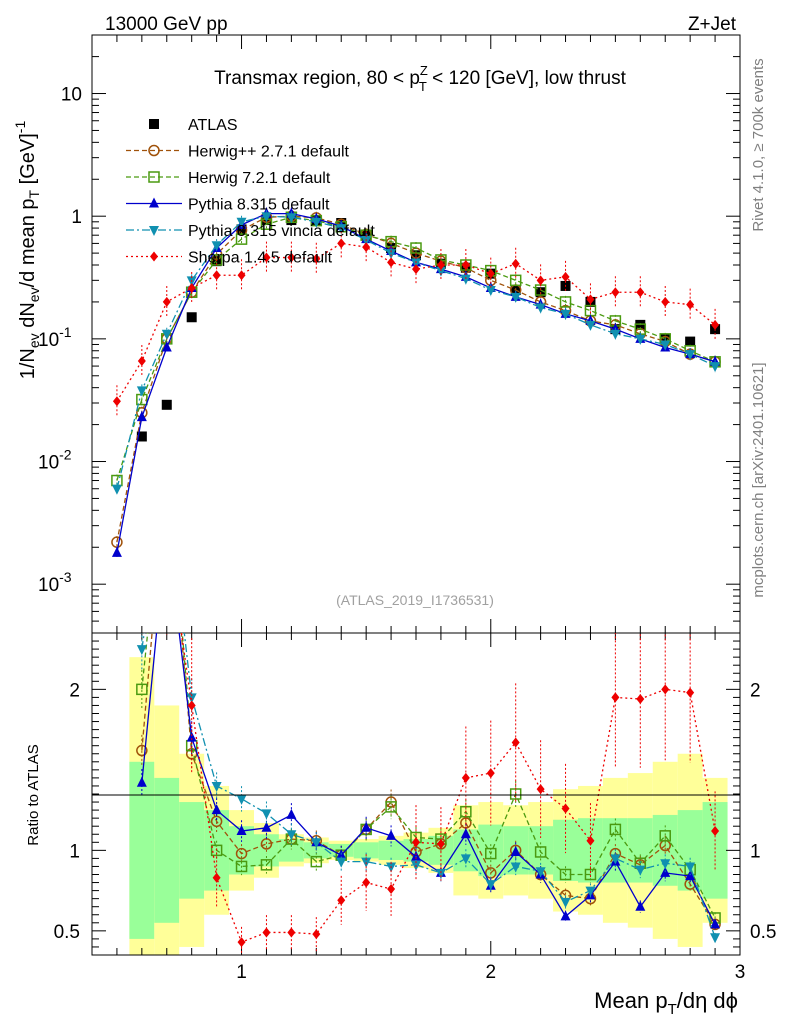 This screenshot has height=1024, width=786. What do you see at coordinates (76, 217) in the screenshot?
I see `y-tick-label-0: 1` at bounding box center [76, 217].